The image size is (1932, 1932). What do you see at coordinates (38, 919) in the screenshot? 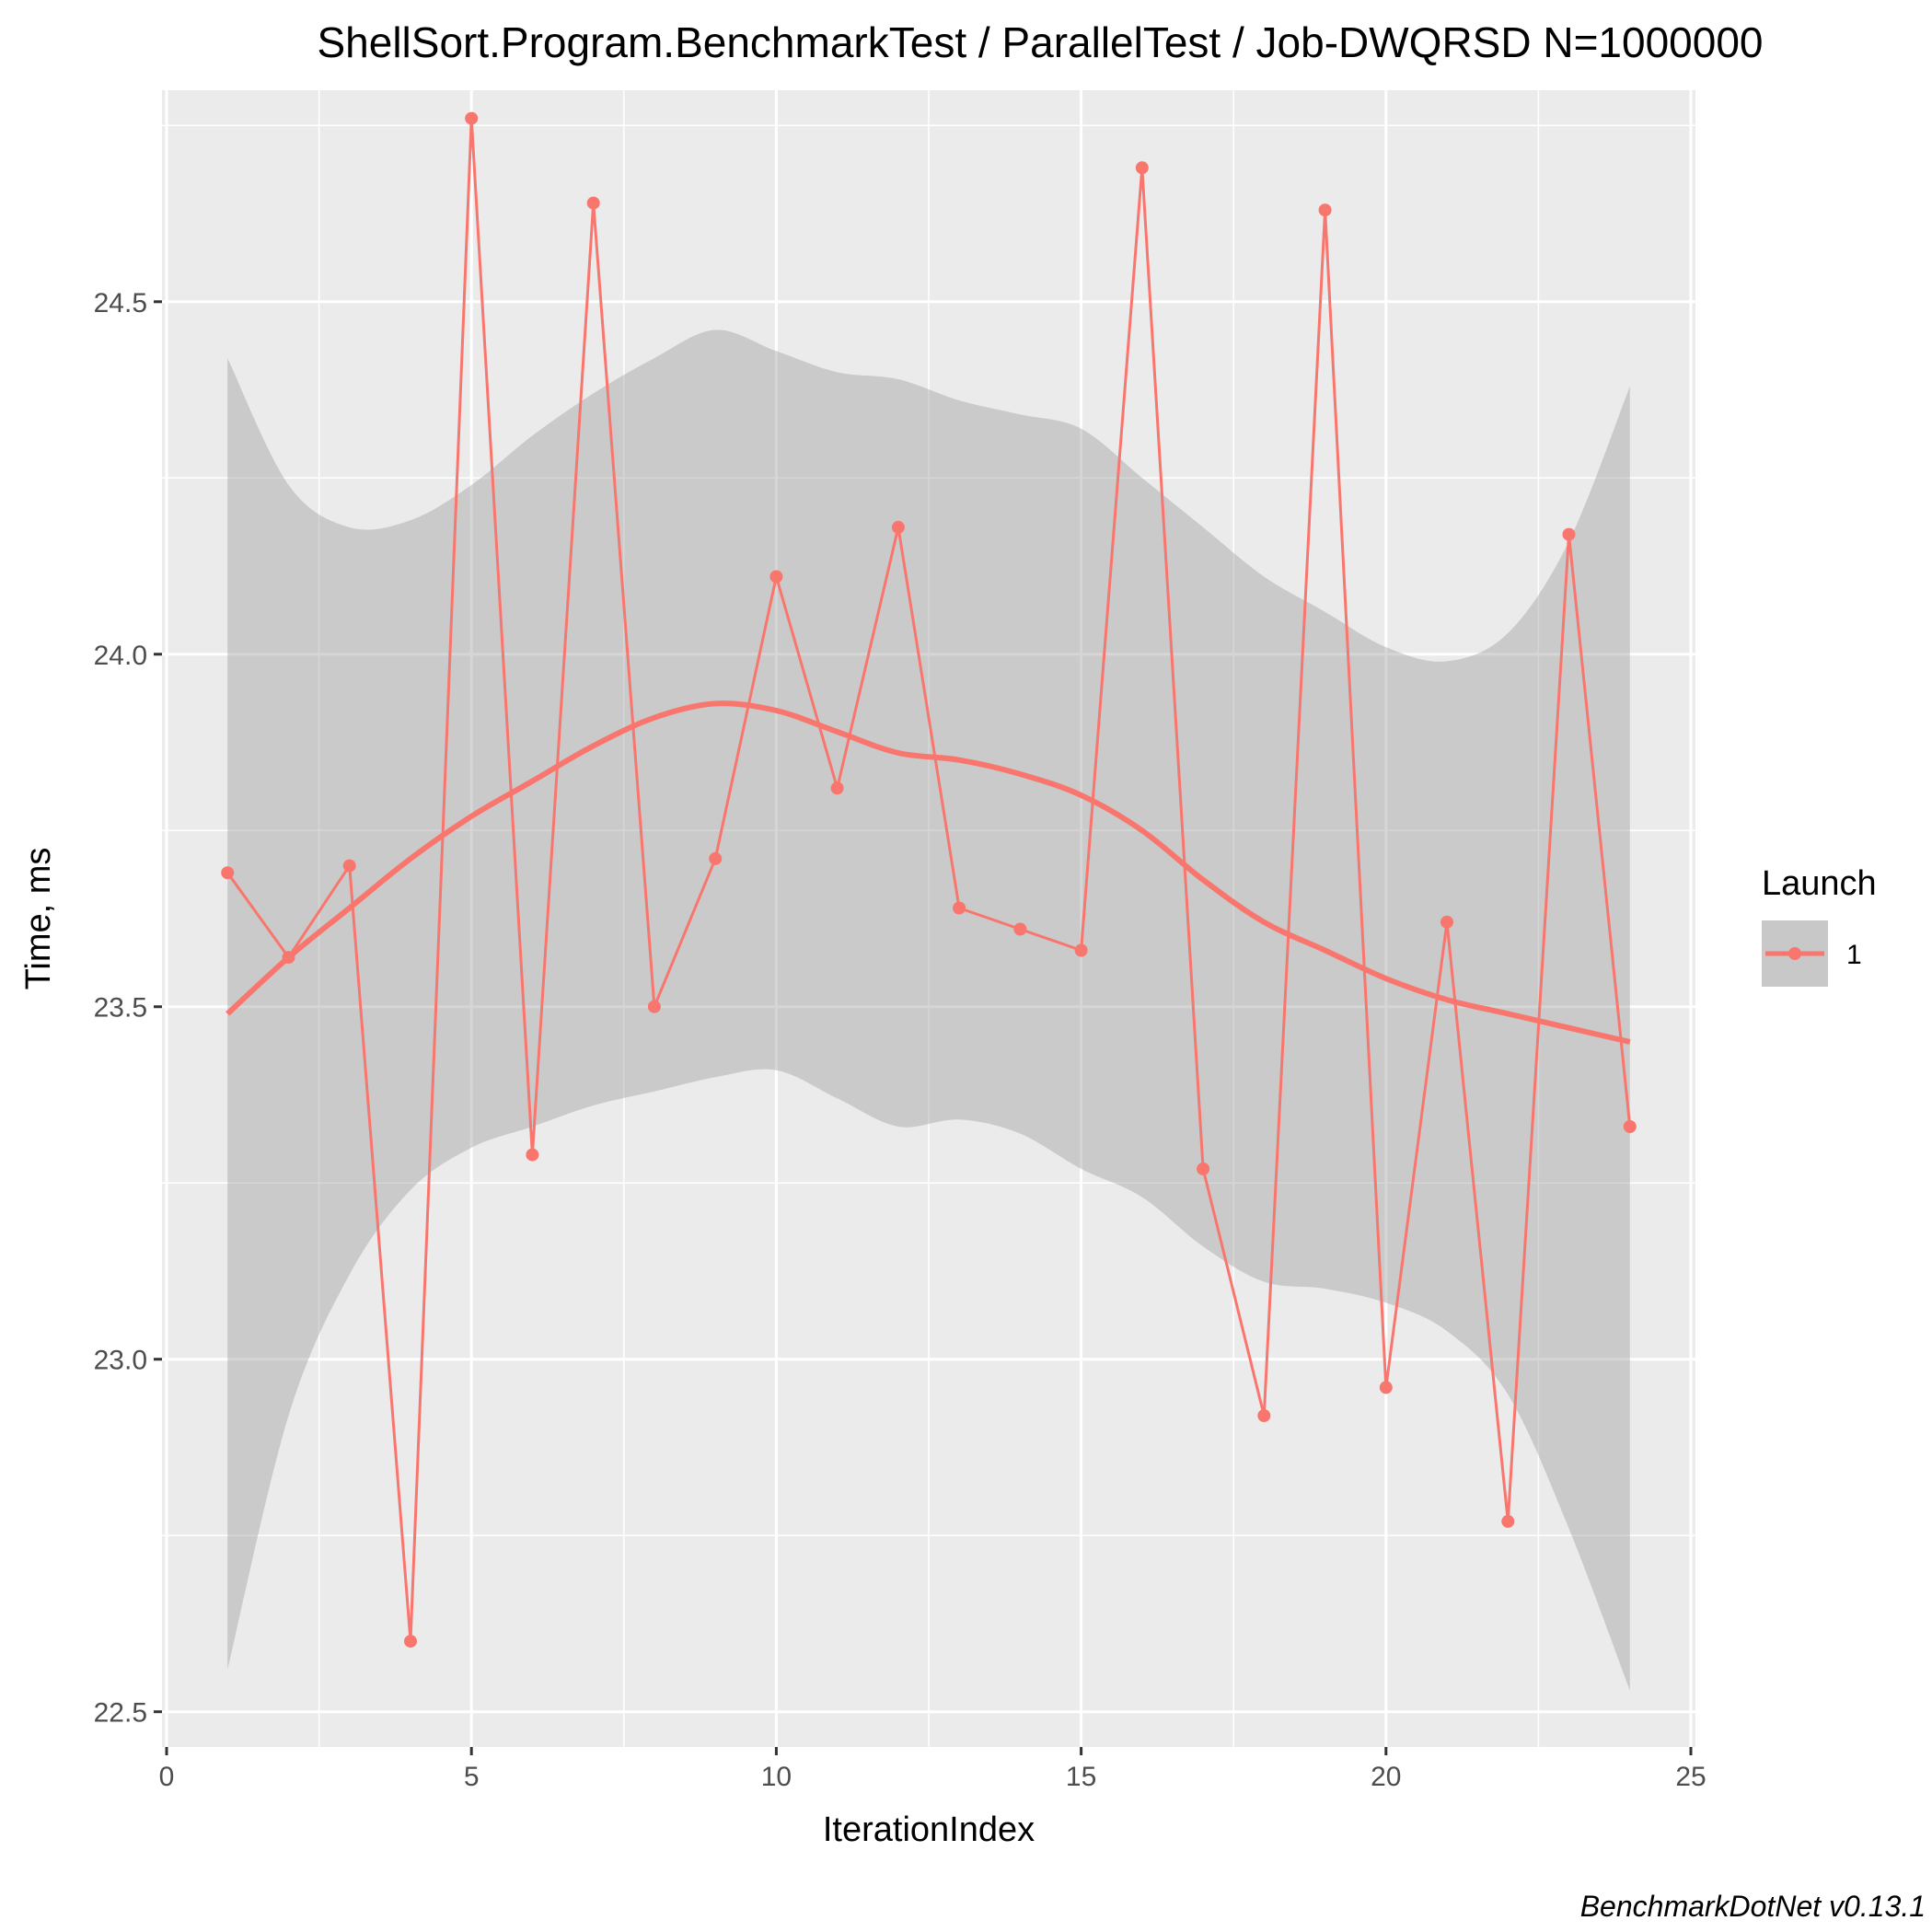
I see `y-axis-title: Time, ms` at bounding box center [38, 919].